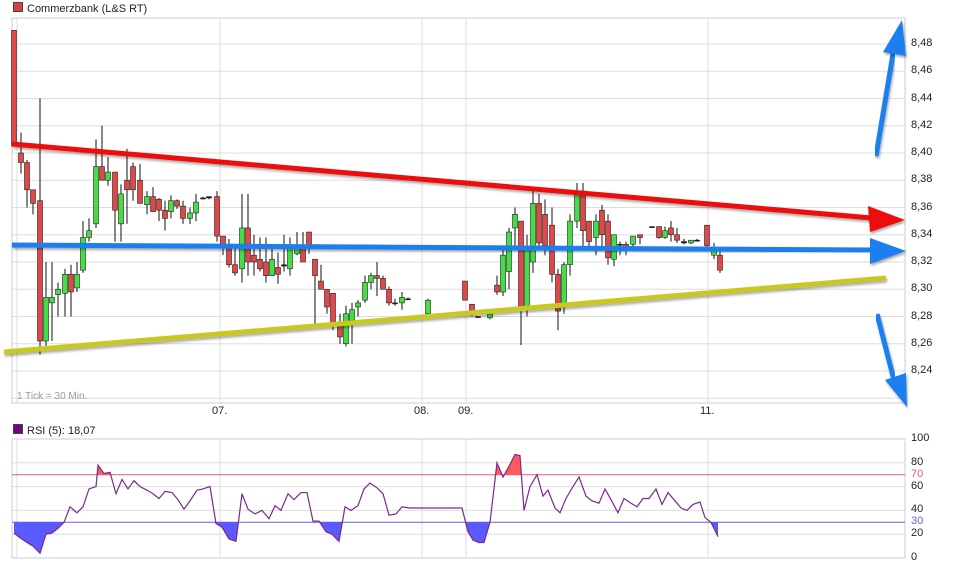  What do you see at coordinates (87, 9) in the screenshot?
I see `chart-title: Commerzbank (L&S RT)` at bounding box center [87, 9].